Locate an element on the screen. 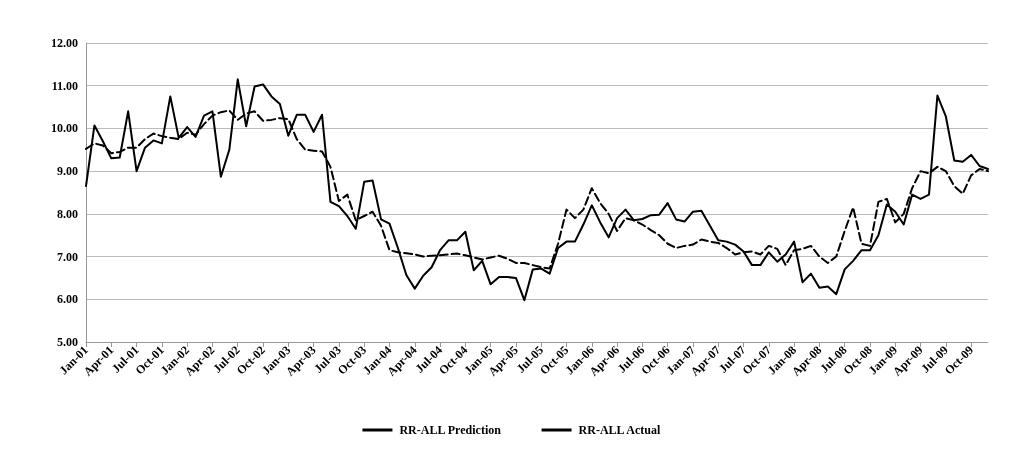 The height and width of the screenshot is (457, 1024). y-tick-label: 11.00 is located at coordinates (64, 85).